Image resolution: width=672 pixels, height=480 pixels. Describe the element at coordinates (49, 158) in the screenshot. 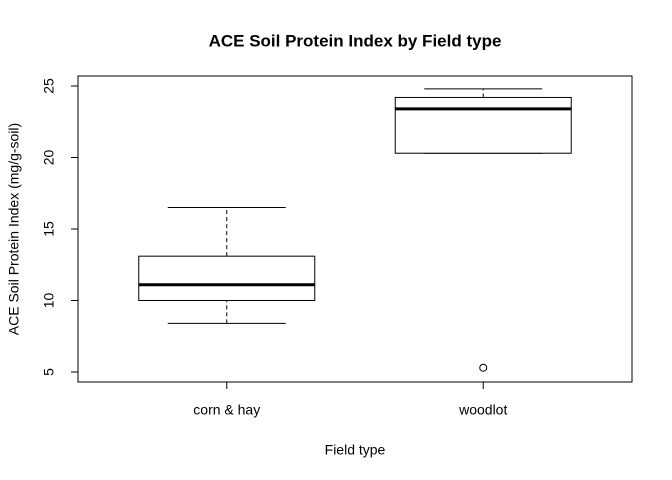

I see `y-tick-label: 20` at that location.